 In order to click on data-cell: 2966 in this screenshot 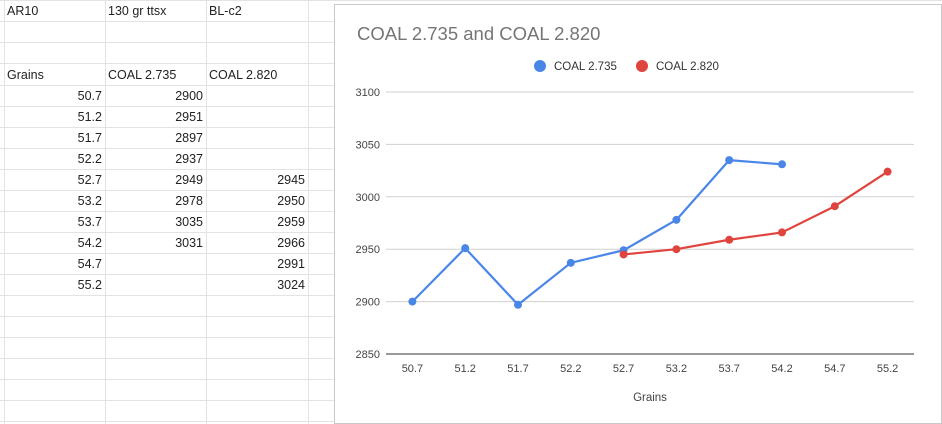, I will do `click(291, 243)`.